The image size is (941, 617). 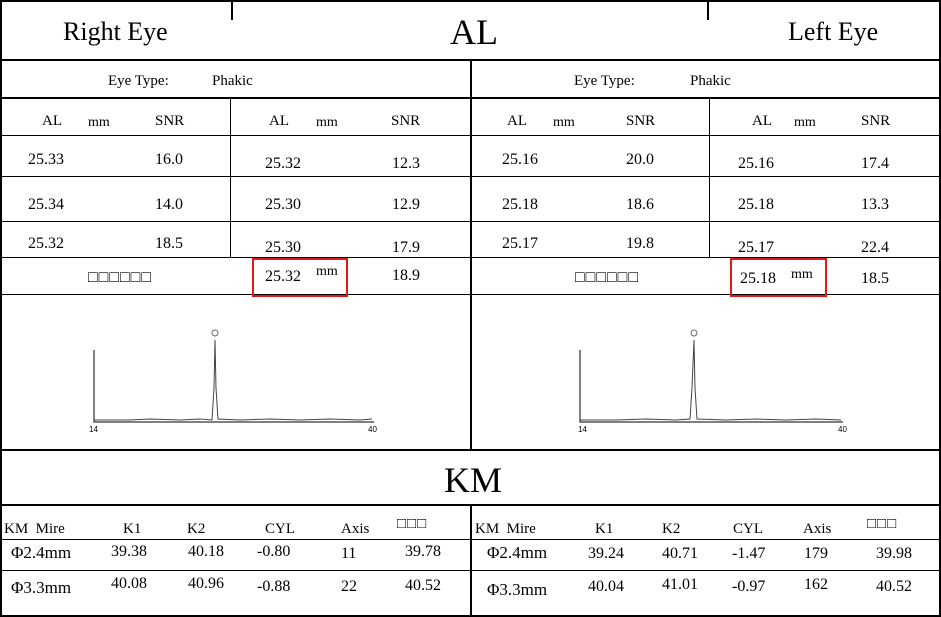 What do you see at coordinates (406, 204) in the screenshot?
I see `right-snr-5: 12.9` at bounding box center [406, 204].